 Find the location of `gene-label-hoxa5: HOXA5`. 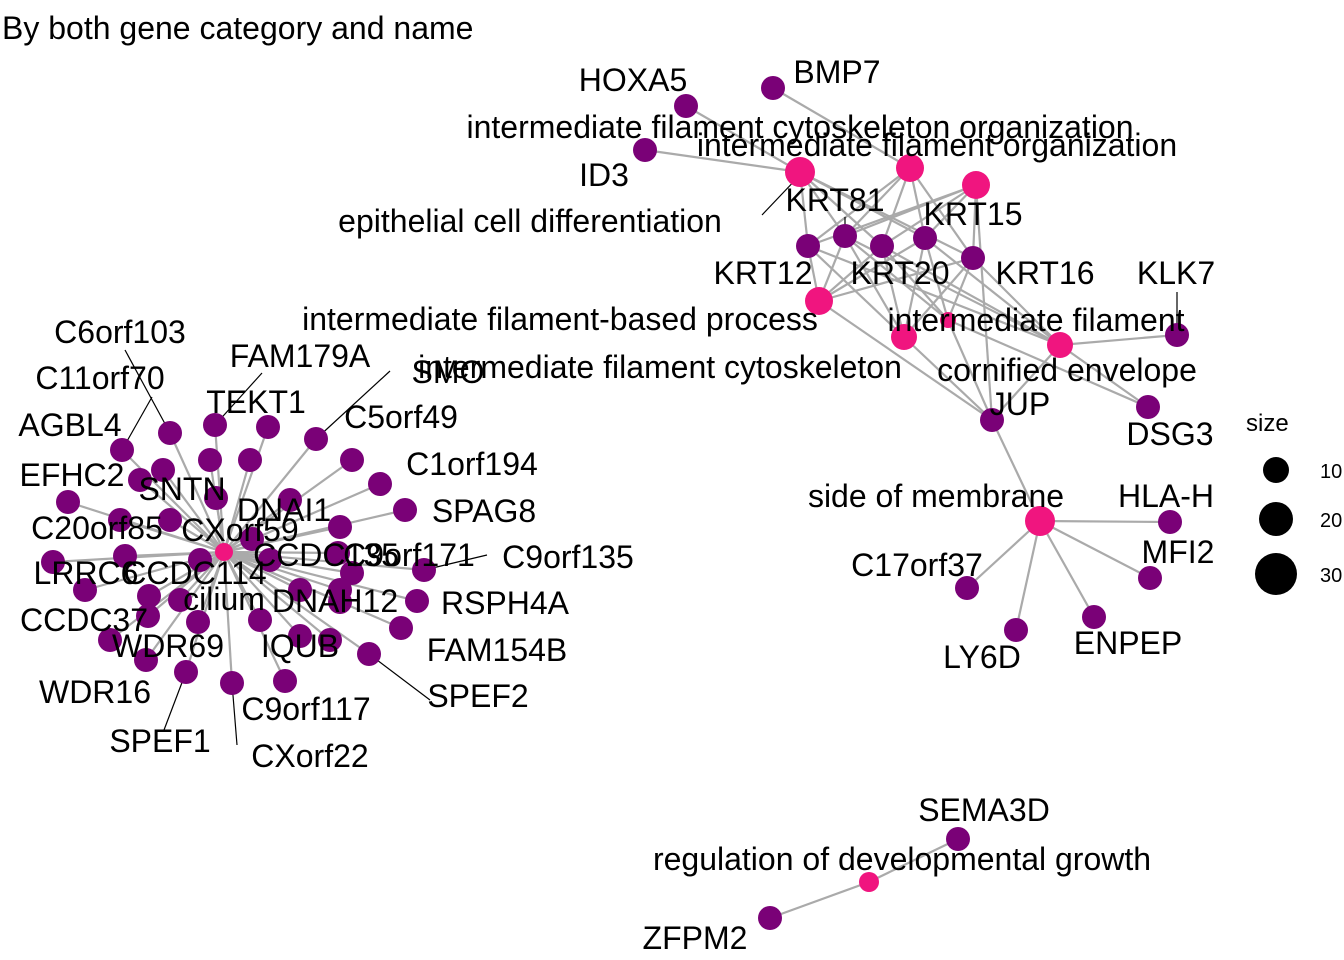

gene-label-hoxa5: HOXA5 is located at coordinates (633, 80).